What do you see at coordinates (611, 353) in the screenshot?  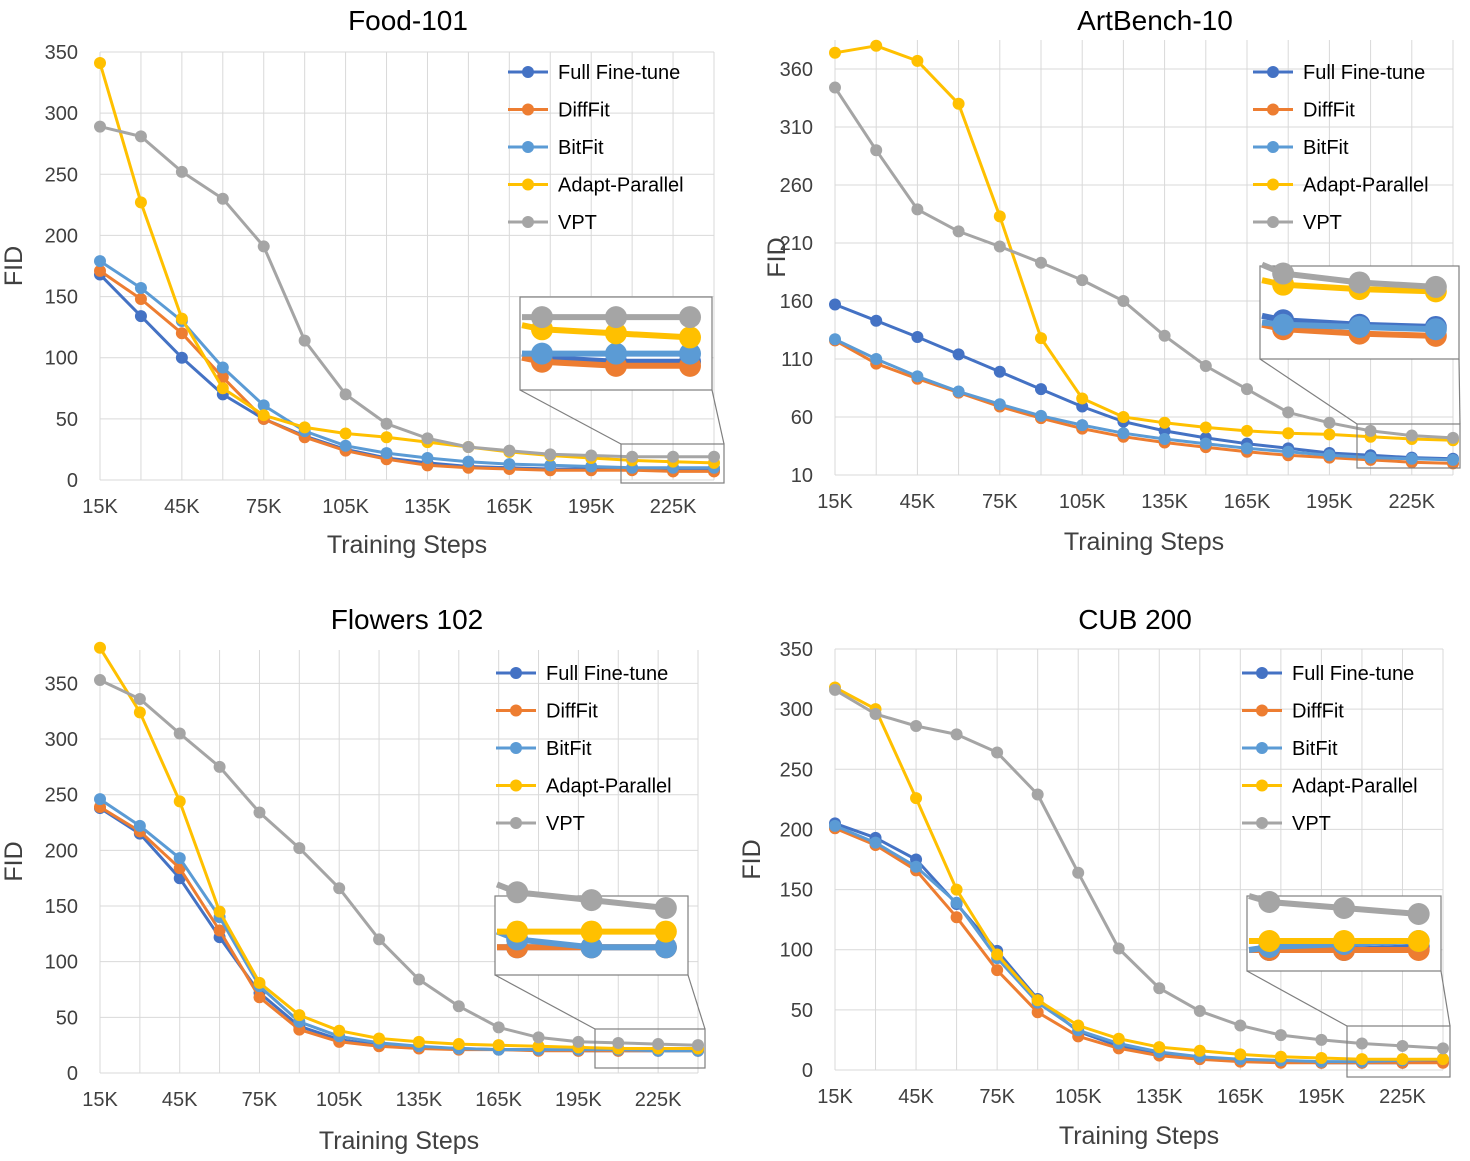 I see `inset-series-bitfit` at bounding box center [611, 353].